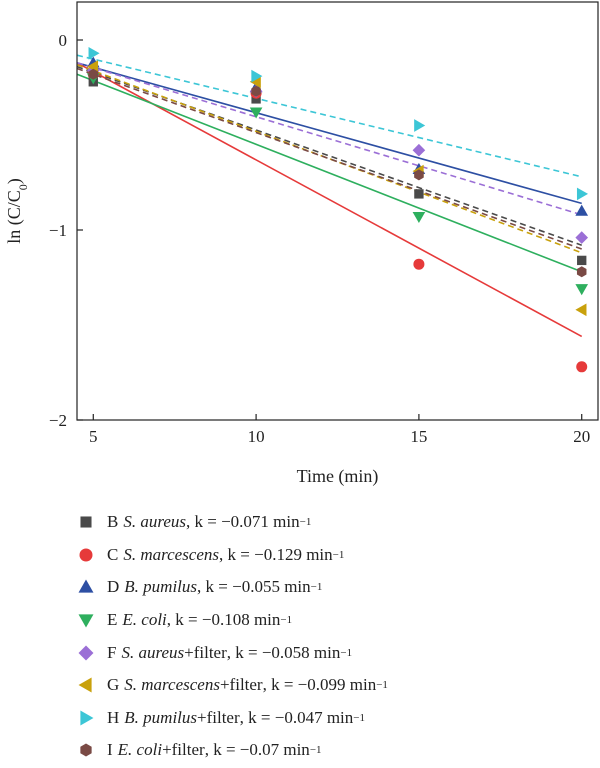 Image resolution: width=600 pixels, height=768 pixels. I want to click on legend-item: F S. aureus +filter, k = −0.058 min −1, so click(335, 652).